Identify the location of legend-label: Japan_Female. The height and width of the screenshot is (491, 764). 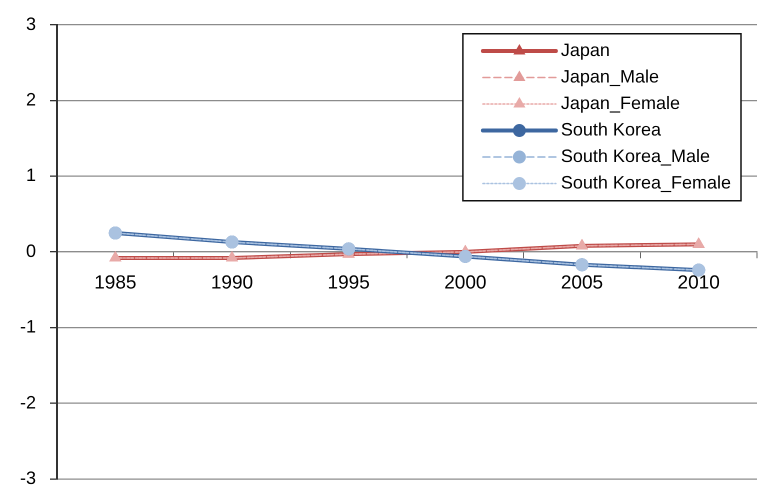
(620, 103).